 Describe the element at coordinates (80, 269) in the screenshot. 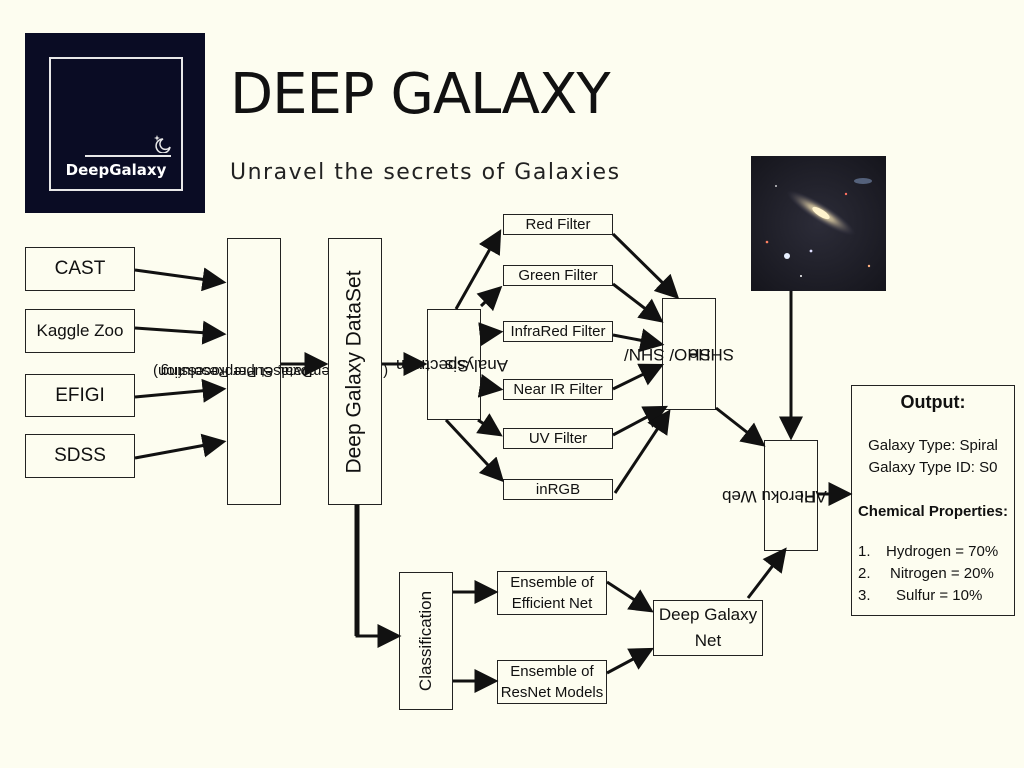

I see `source-cast: CAST` at that location.